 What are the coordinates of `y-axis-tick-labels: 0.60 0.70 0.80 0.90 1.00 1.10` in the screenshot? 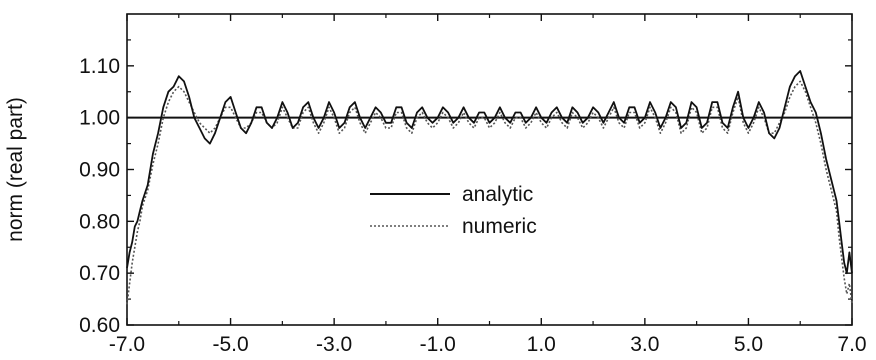 It's located at (99, 196).